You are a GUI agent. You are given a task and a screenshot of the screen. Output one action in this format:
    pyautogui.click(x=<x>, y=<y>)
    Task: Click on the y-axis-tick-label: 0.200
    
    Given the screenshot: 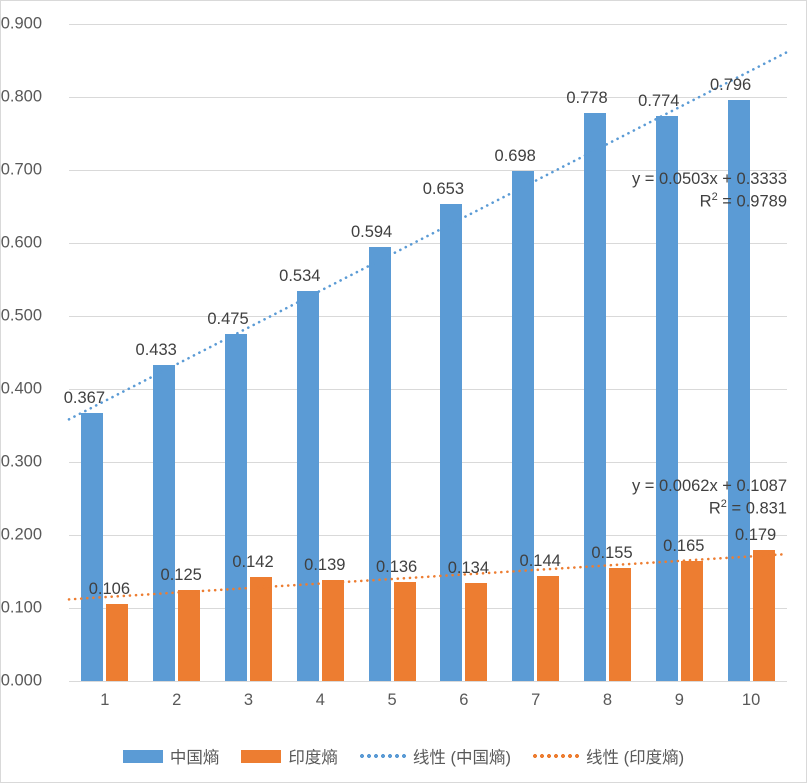 What is the action you would take?
    pyautogui.click(x=21, y=534)
    